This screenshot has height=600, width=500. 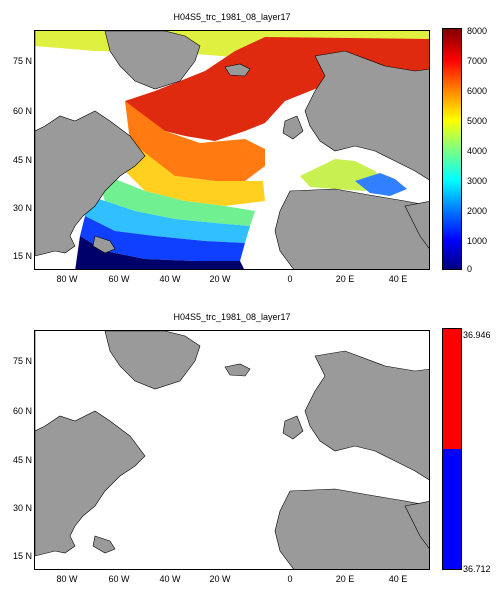 What do you see at coordinates (170, 579) in the screenshot?
I see `lon-label-40w-bottom: 40 W` at bounding box center [170, 579].